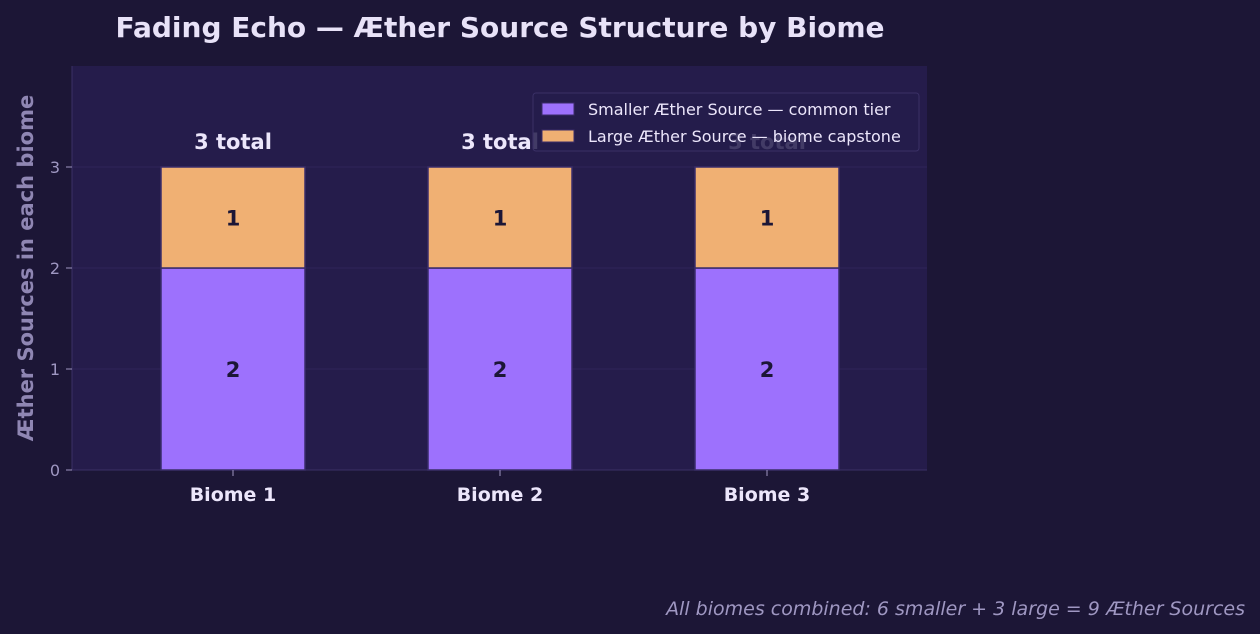 This screenshot has height=634, width=1260. I want to click on legend-label: Smaller Æther Source — common tier, so click(739, 109).